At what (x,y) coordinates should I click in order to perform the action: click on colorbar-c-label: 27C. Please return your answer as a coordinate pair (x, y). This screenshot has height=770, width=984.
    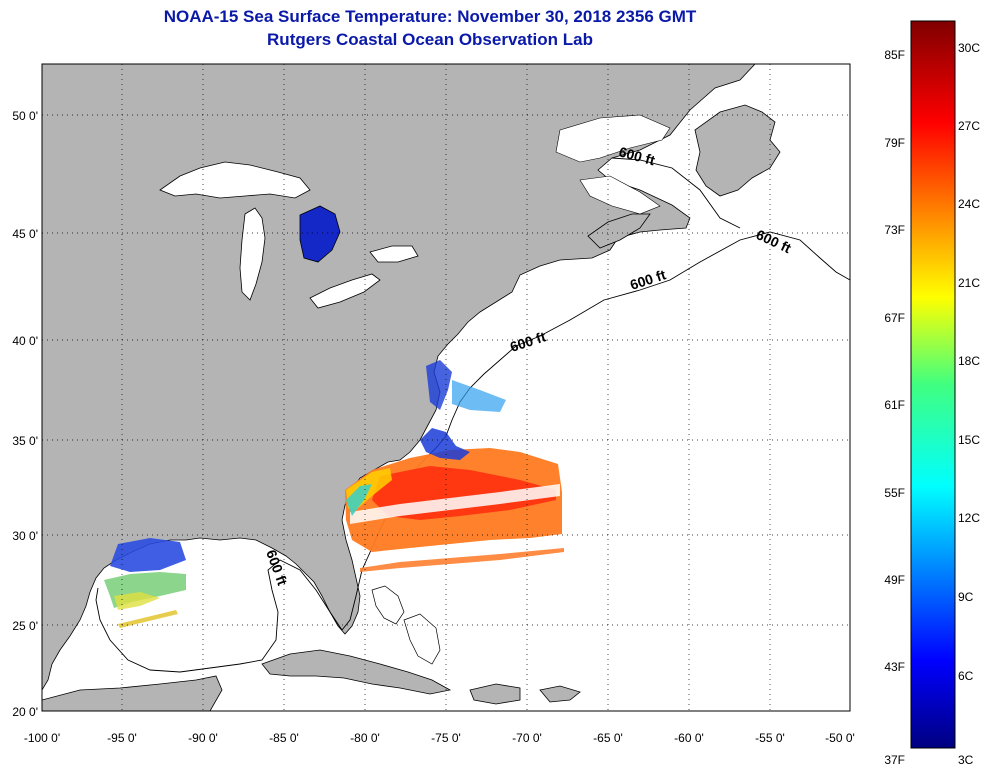
    Looking at the image, I should click on (969, 126).